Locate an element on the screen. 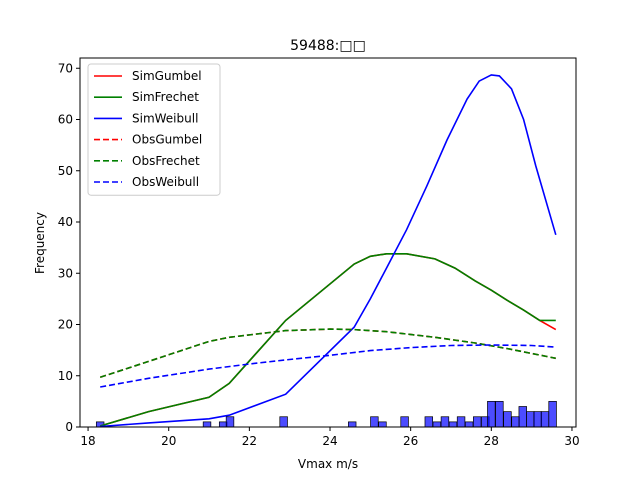 This screenshot has width=640, height=480. series-line-obsfrechet is located at coordinates (327, 353).